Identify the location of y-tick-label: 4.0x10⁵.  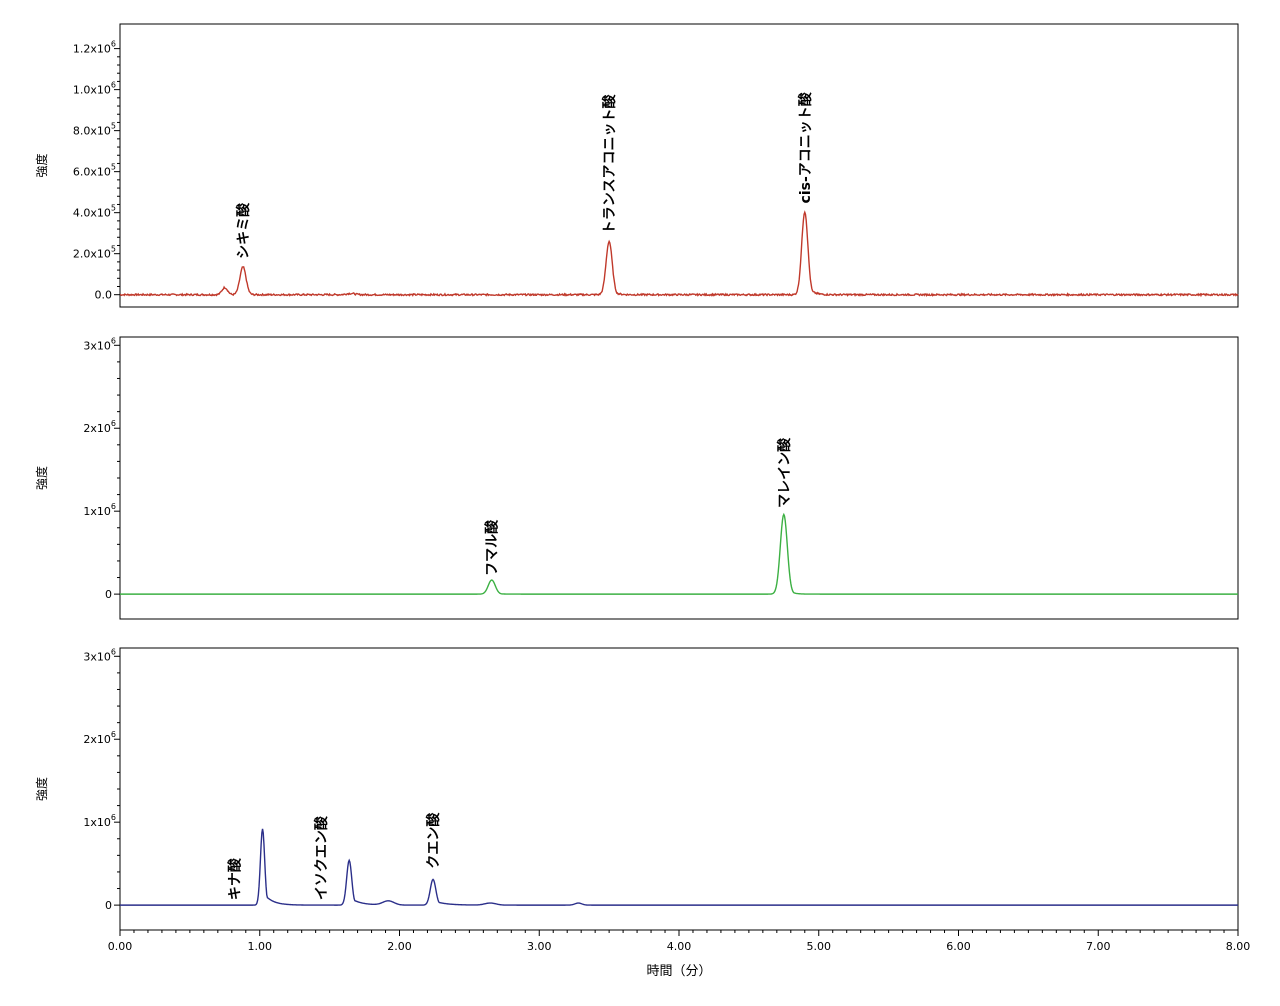
(94, 212).